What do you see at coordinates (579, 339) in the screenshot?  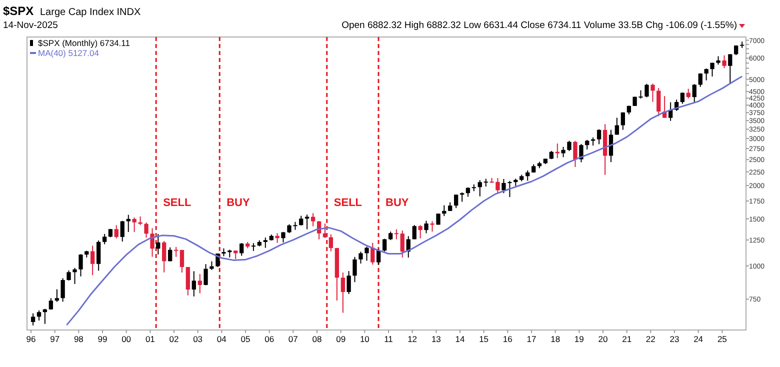 I see `x-tick-label: 19` at bounding box center [579, 339].